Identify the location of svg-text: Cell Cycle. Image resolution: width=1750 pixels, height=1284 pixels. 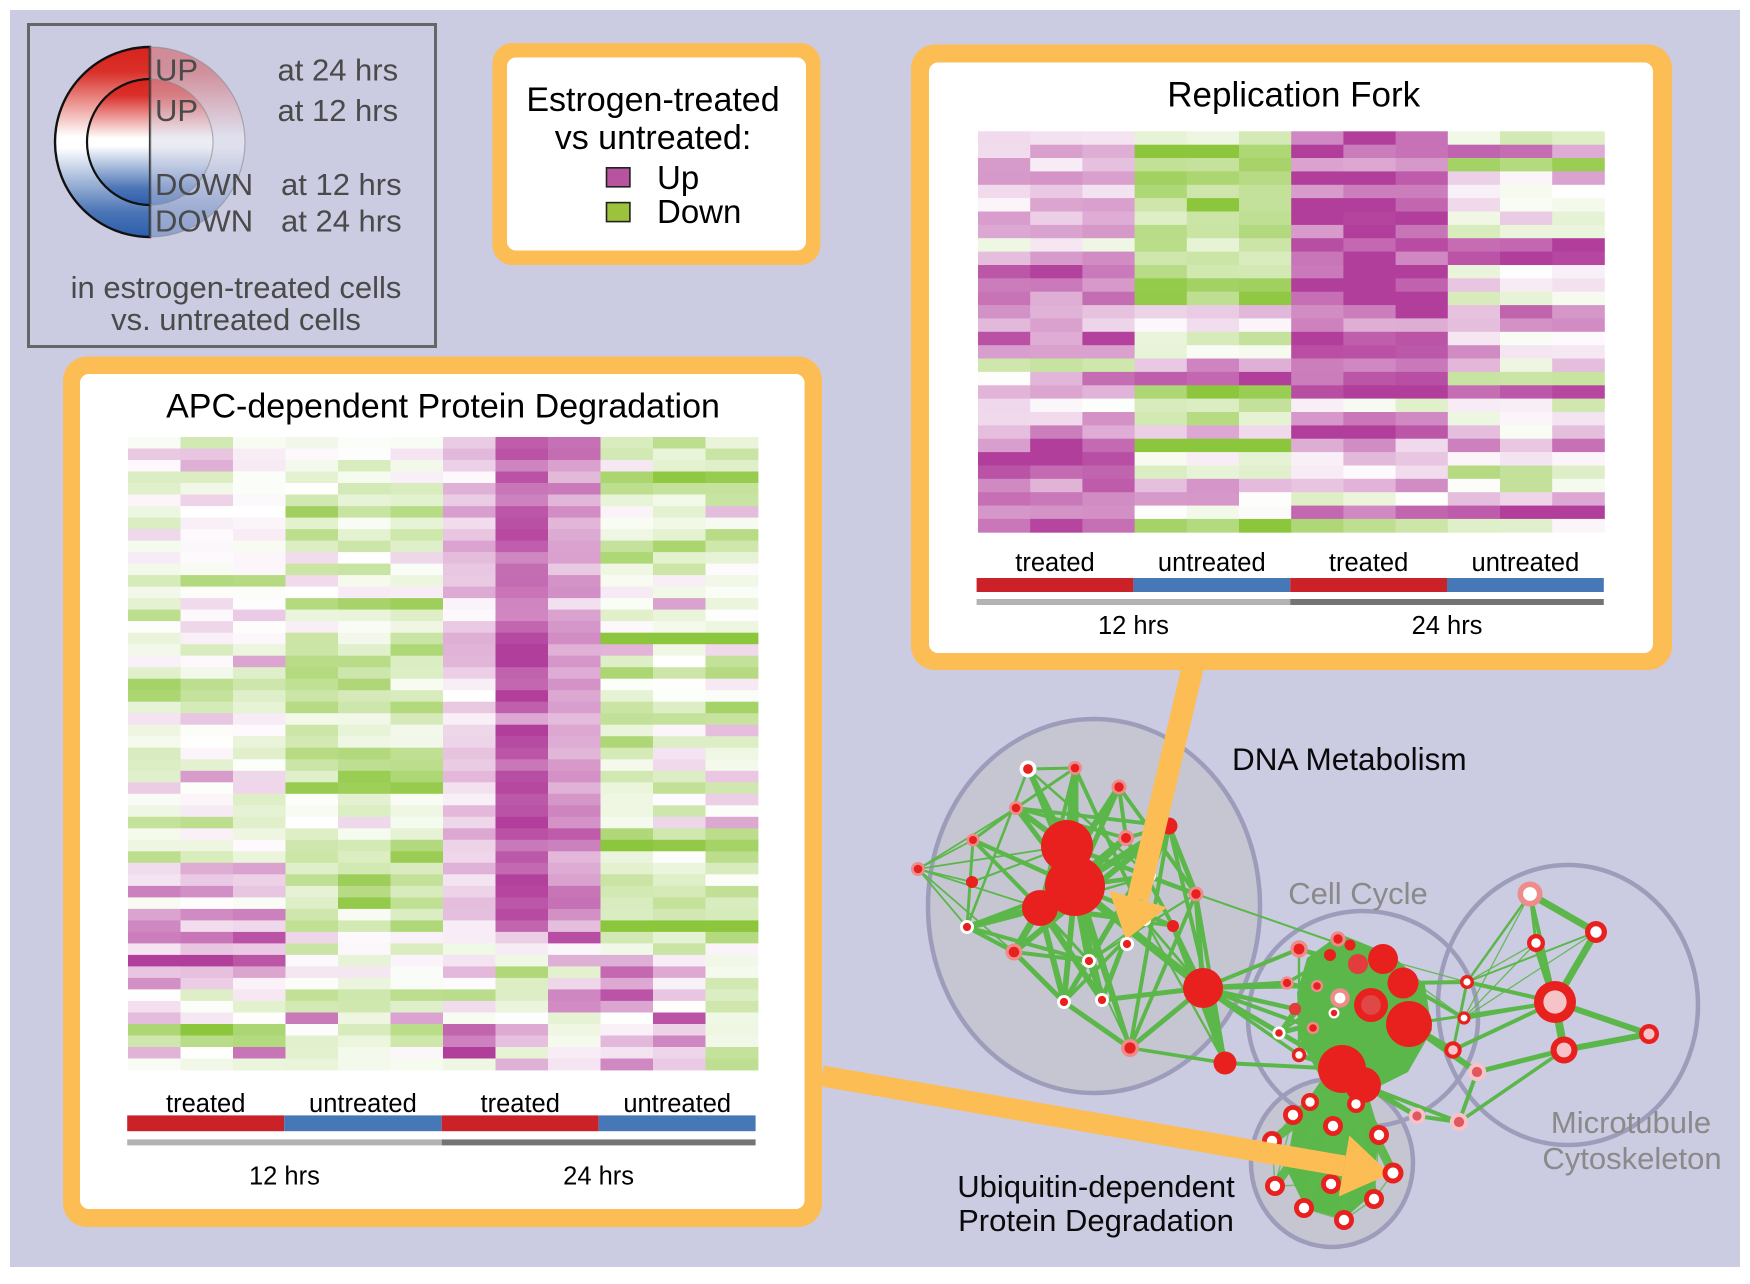
(1358, 893).